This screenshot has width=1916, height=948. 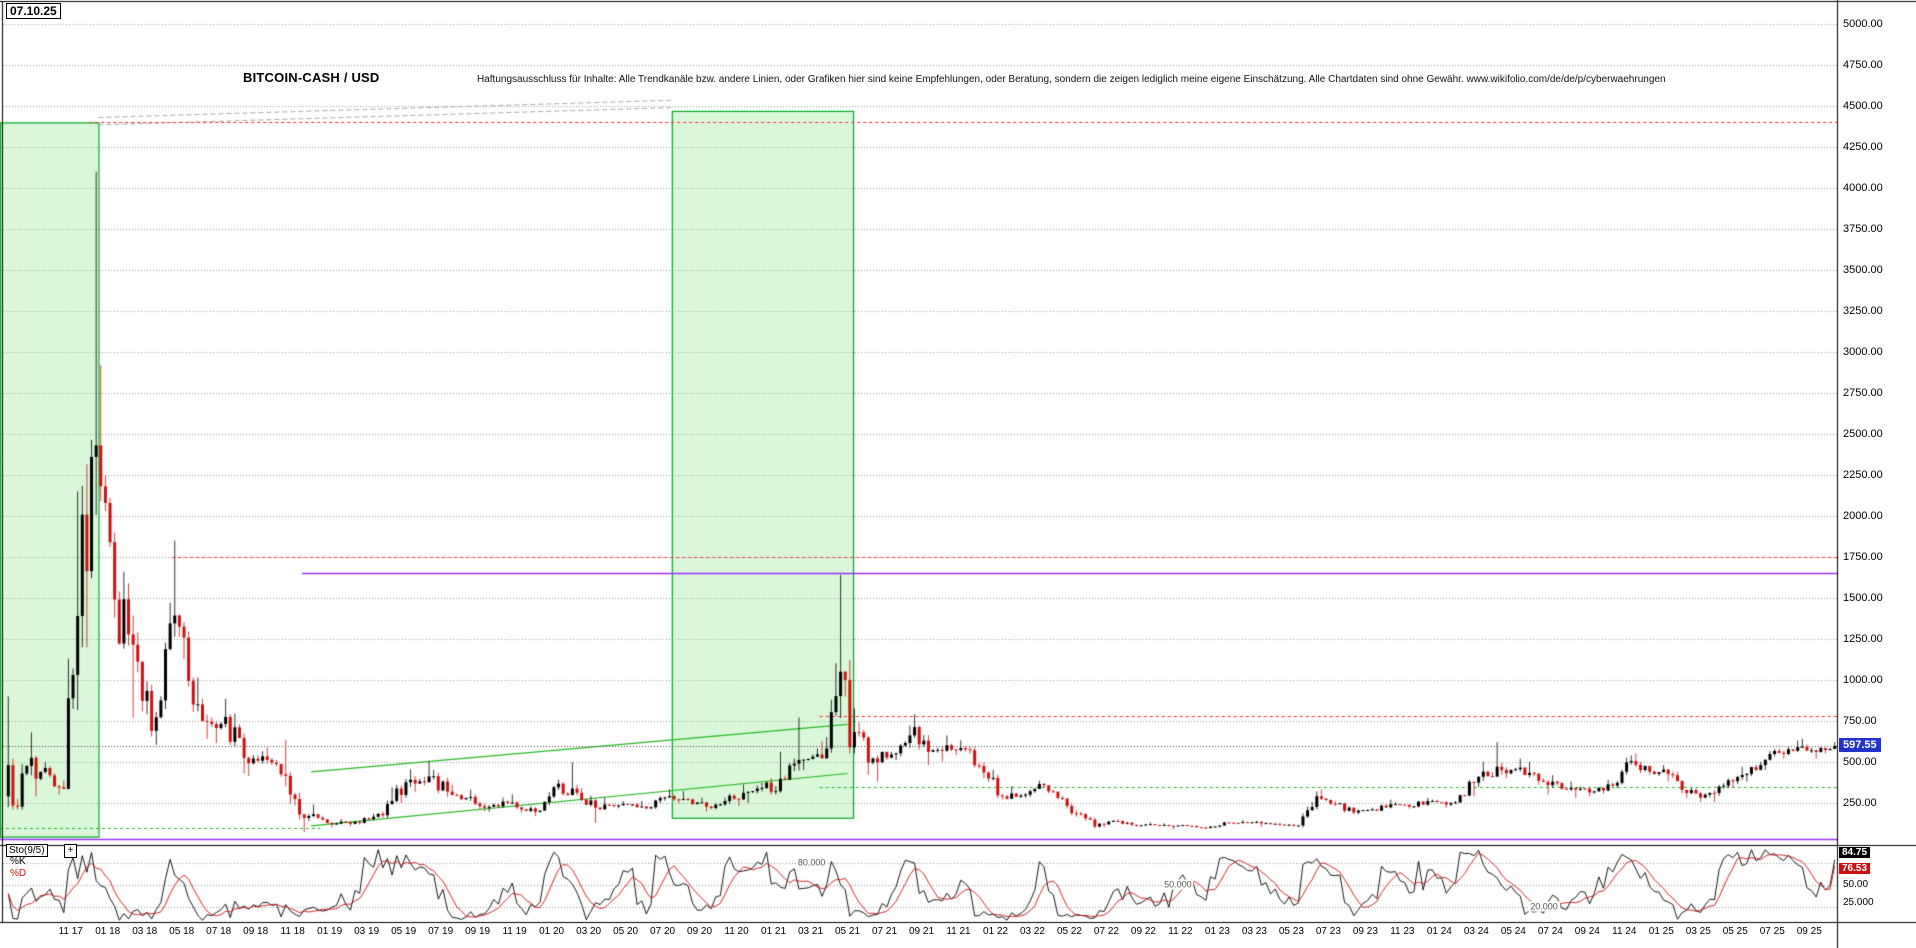 I want to click on time-axis-label: 03 21, so click(x=811, y=931).